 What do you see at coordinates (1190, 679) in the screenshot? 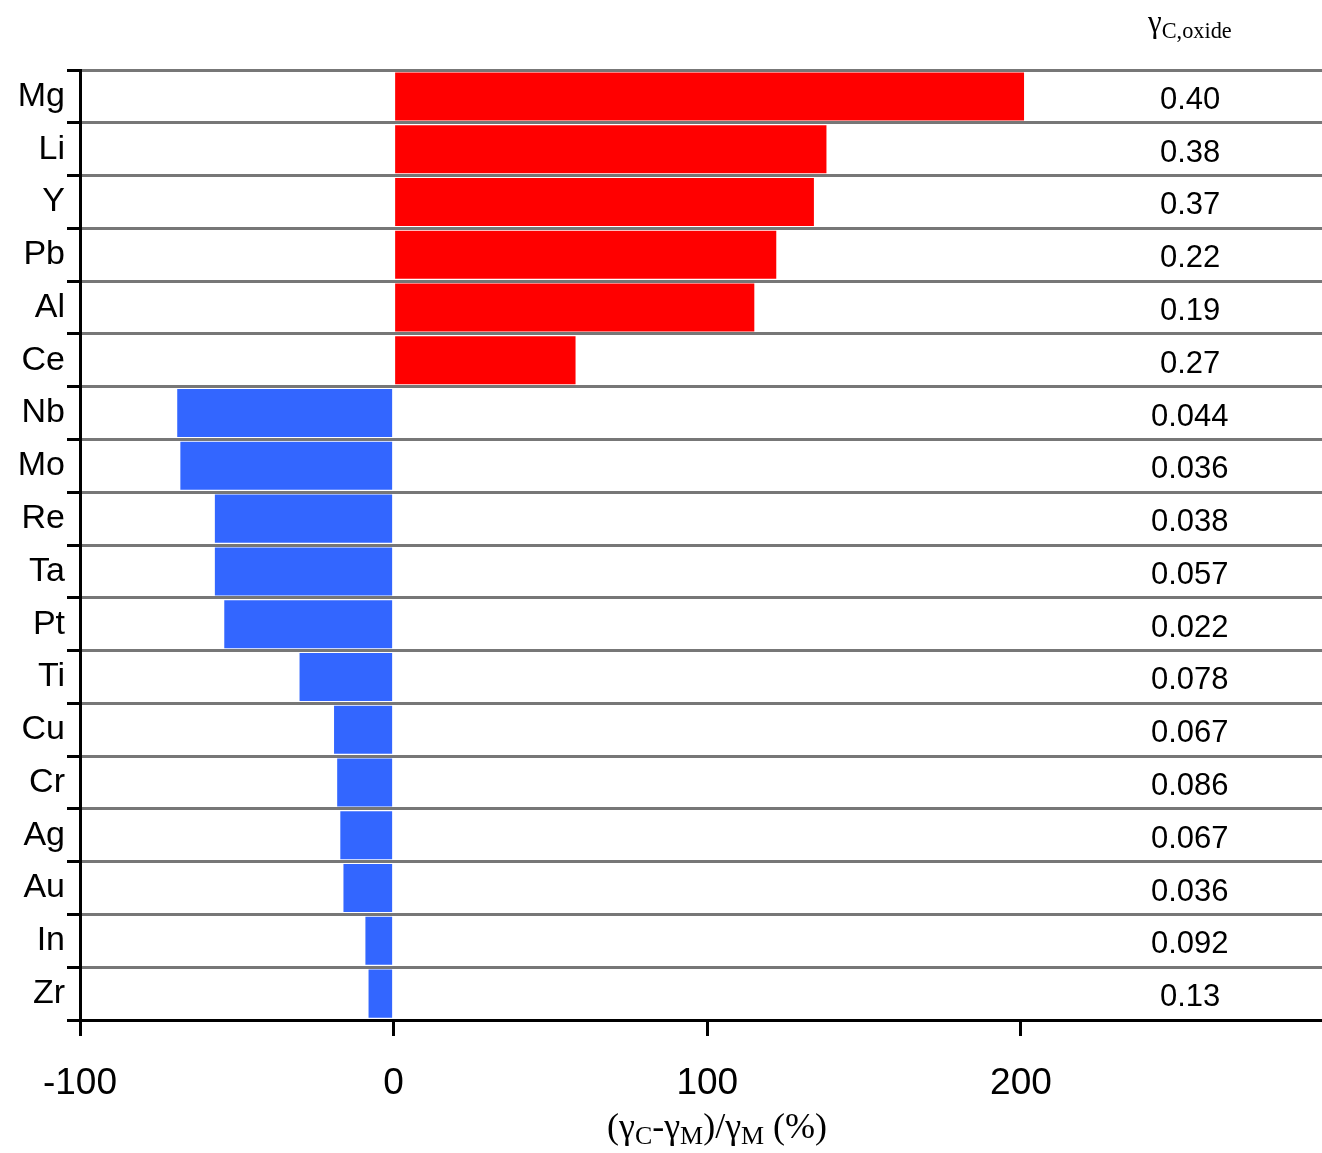
I see `annotation: 0.078` at bounding box center [1190, 679].